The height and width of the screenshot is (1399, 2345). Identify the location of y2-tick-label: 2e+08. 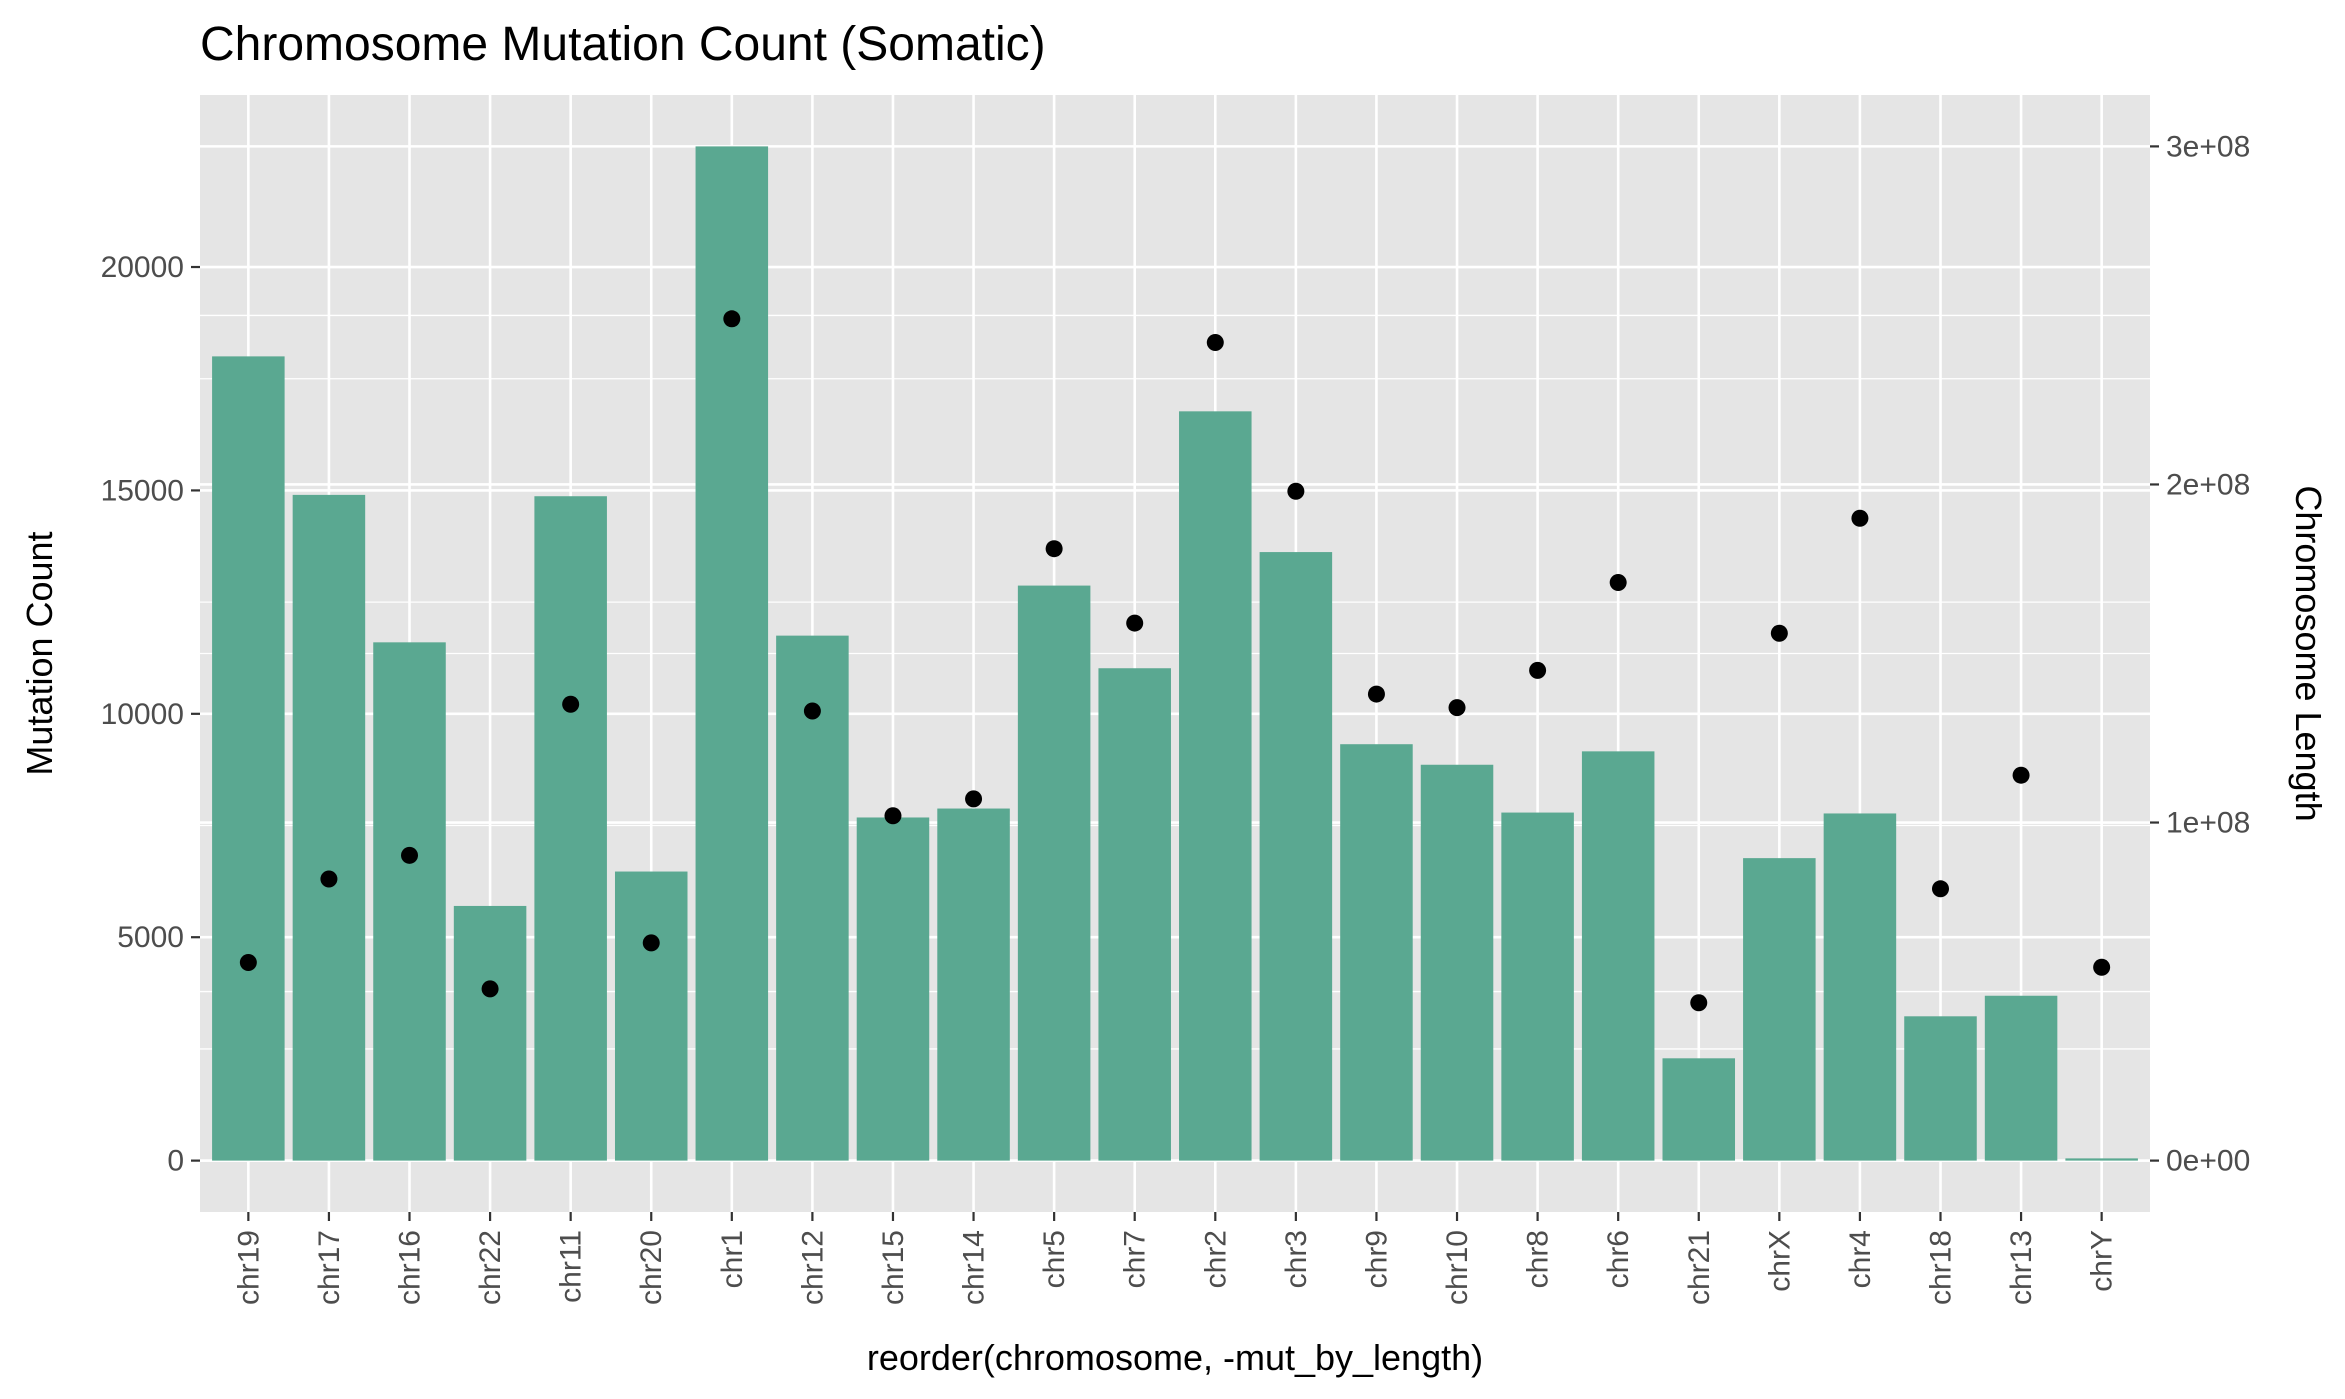
(2208, 484).